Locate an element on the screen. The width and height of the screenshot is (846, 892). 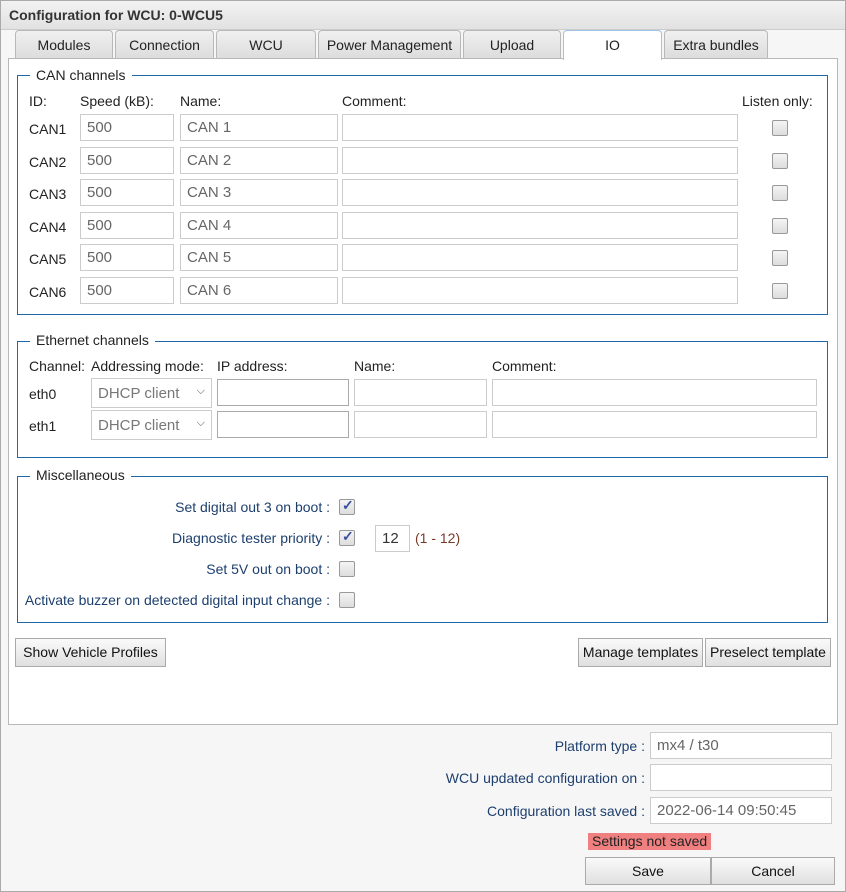
header-ip-address: IP address: is located at coordinates (252, 366).